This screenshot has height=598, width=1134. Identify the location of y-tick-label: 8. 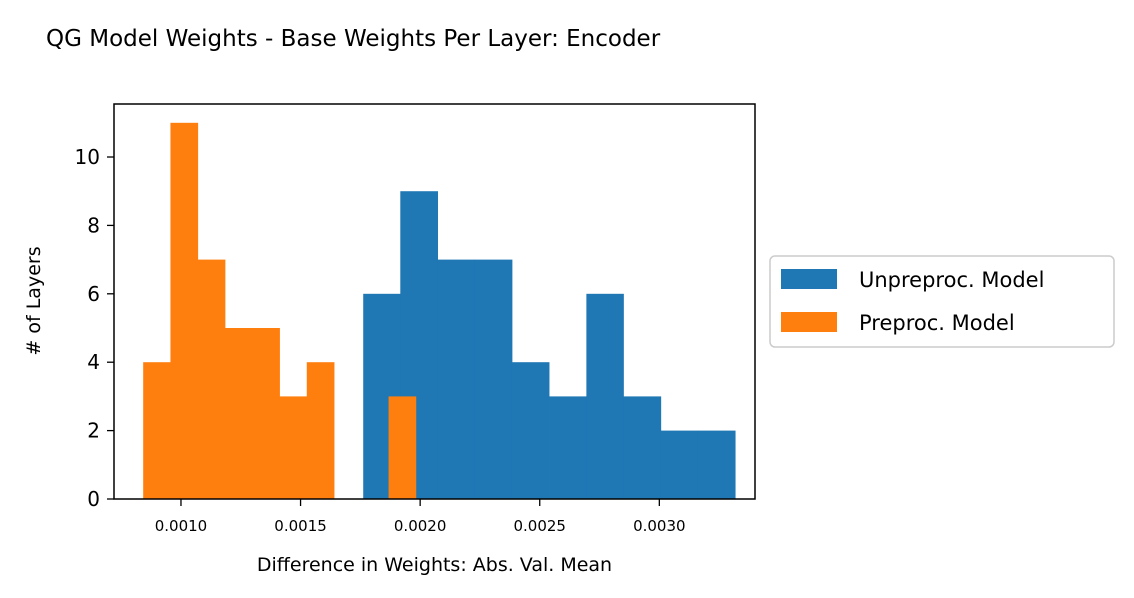
(93, 225).